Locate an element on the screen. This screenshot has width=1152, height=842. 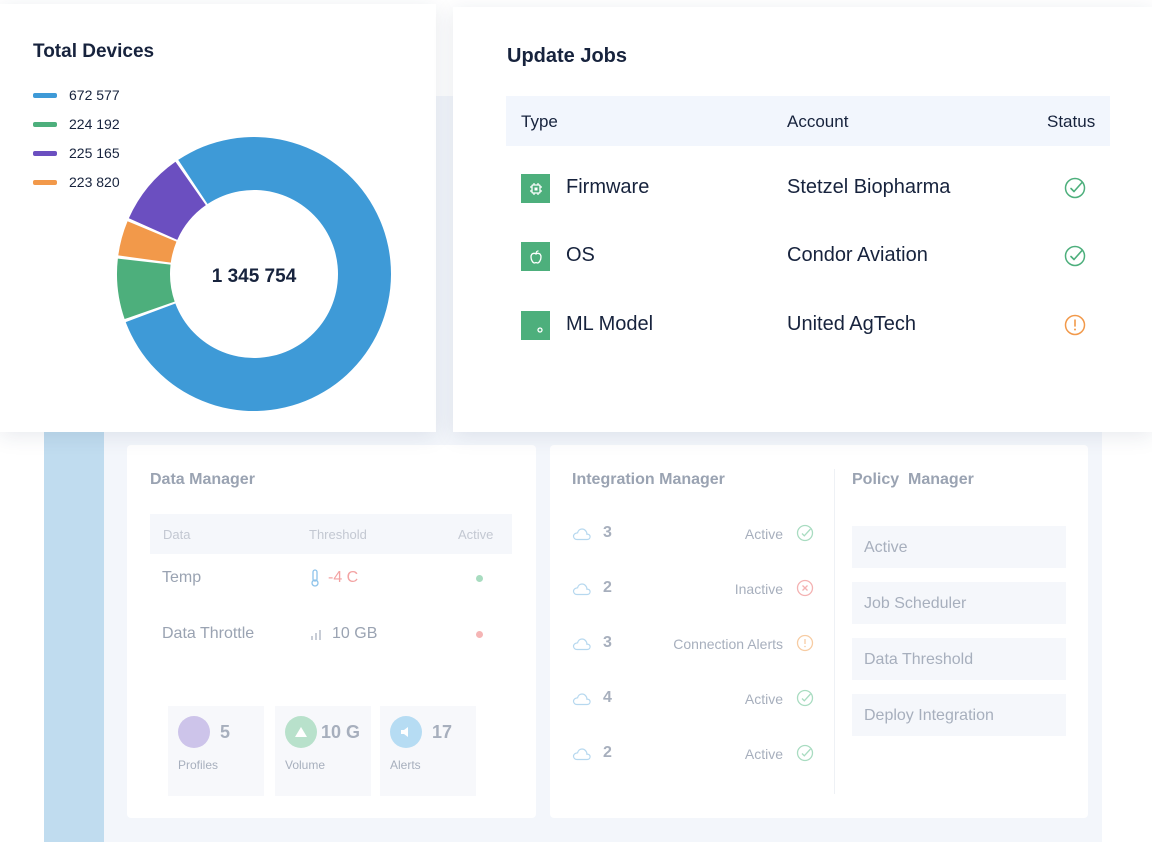
integration-count: 2 is located at coordinates (607, 587).